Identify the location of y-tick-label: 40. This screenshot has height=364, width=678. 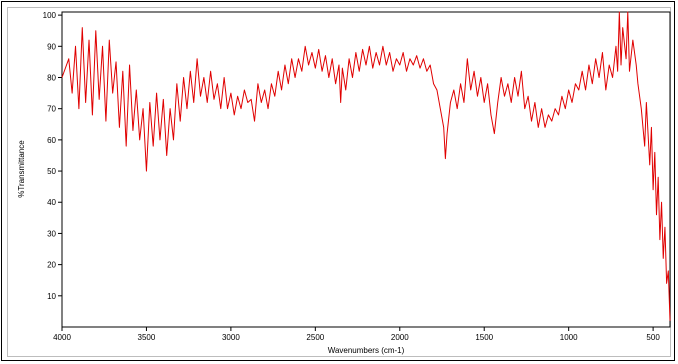
(51, 202).